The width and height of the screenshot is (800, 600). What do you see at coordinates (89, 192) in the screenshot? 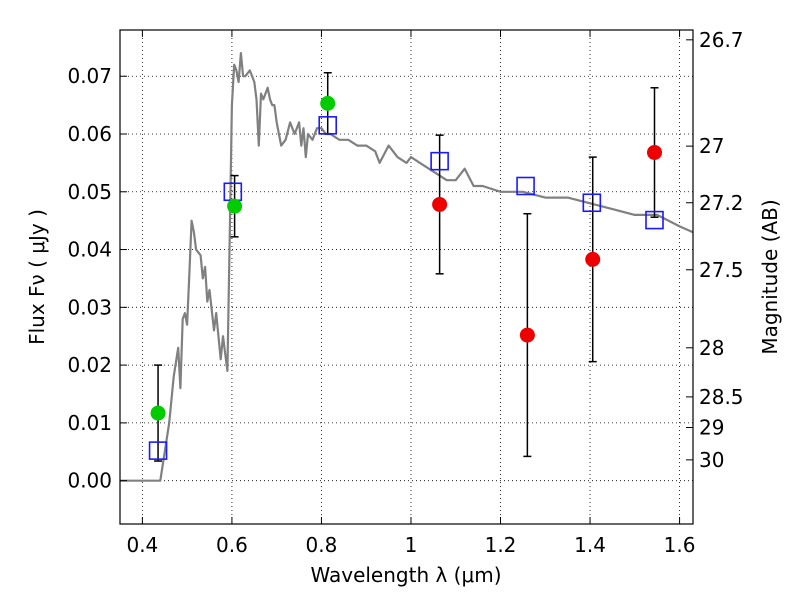
I see `y-tick-label: 0.05` at bounding box center [89, 192].